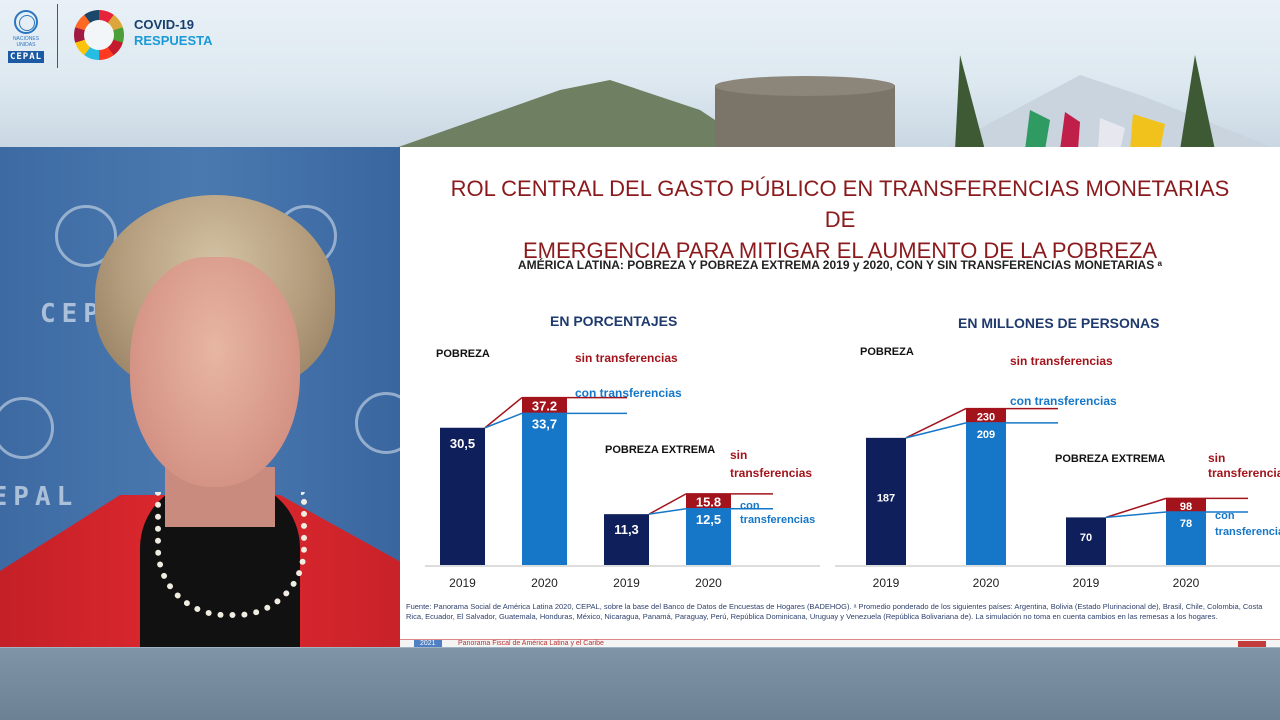 The width and height of the screenshot is (1280, 720). What do you see at coordinates (708, 519) in the screenshot?
I see `bar-value-2020-con: 12,5` at bounding box center [708, 519].